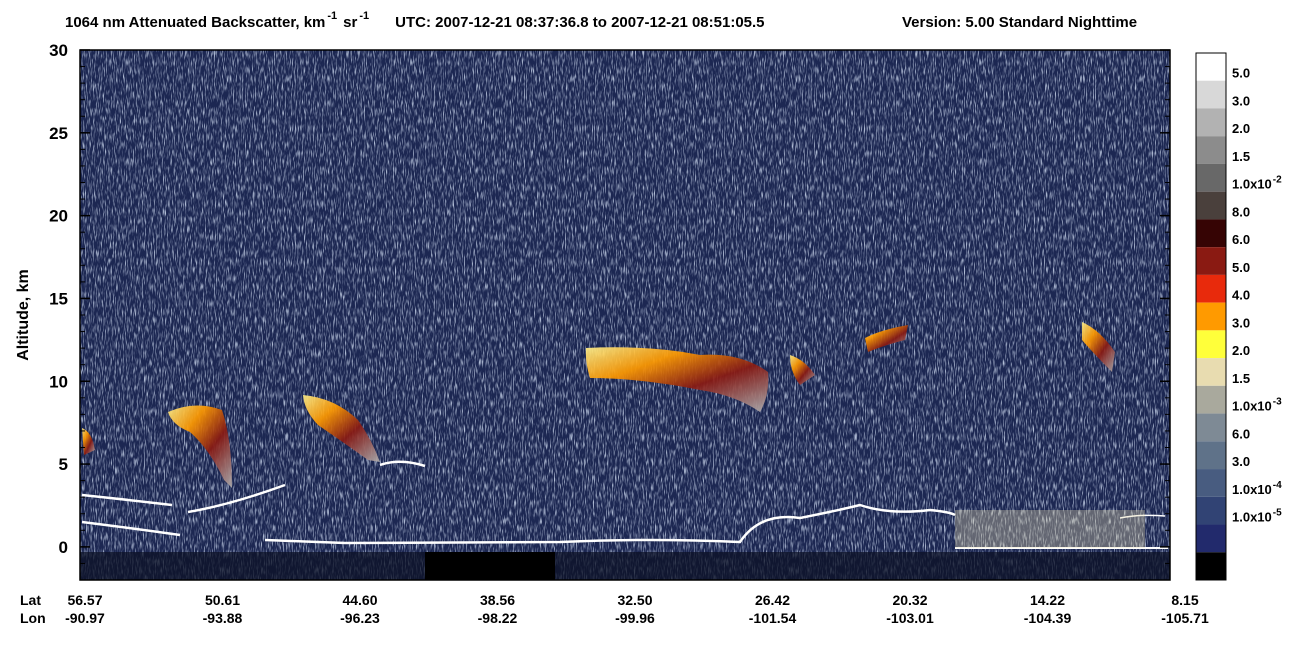  Describe the element at coordinates (1277, 513) in the screenshot. I see `colorbar-exponent: -5` at that location.